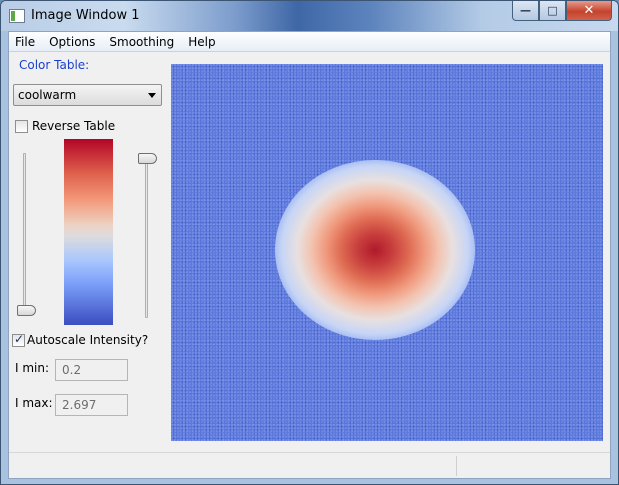 The image size is (619, 485). What do you see at coordinates (456, 466) in the screenshot?
I see `status-divider` at bounding box center [456, 466].